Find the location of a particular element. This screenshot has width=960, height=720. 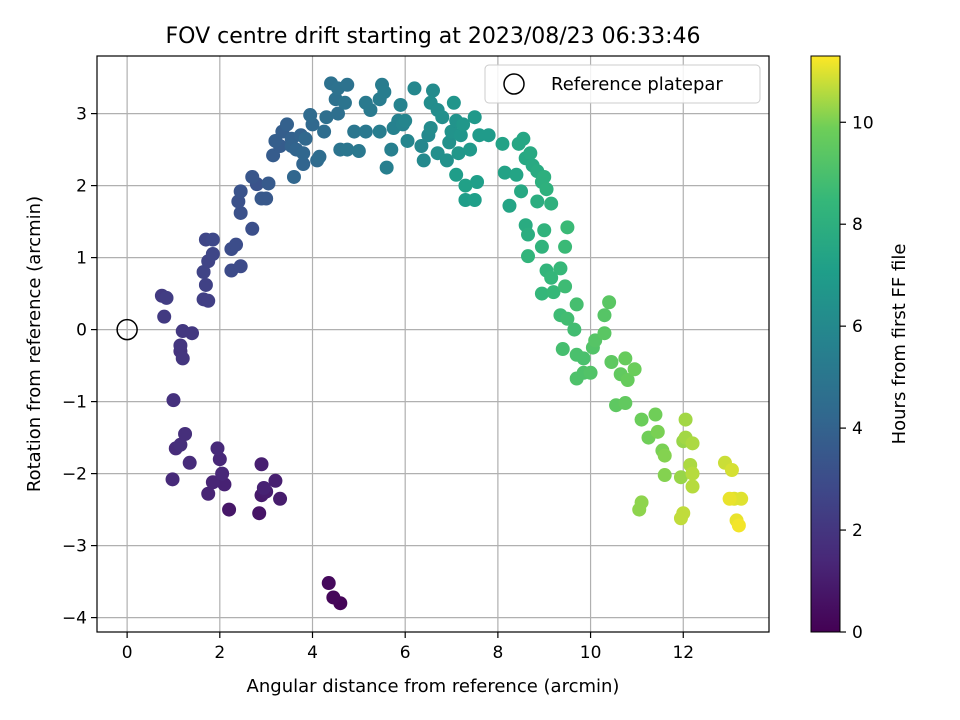

x-tick-label: 0 is located at coordinates (127, 653).